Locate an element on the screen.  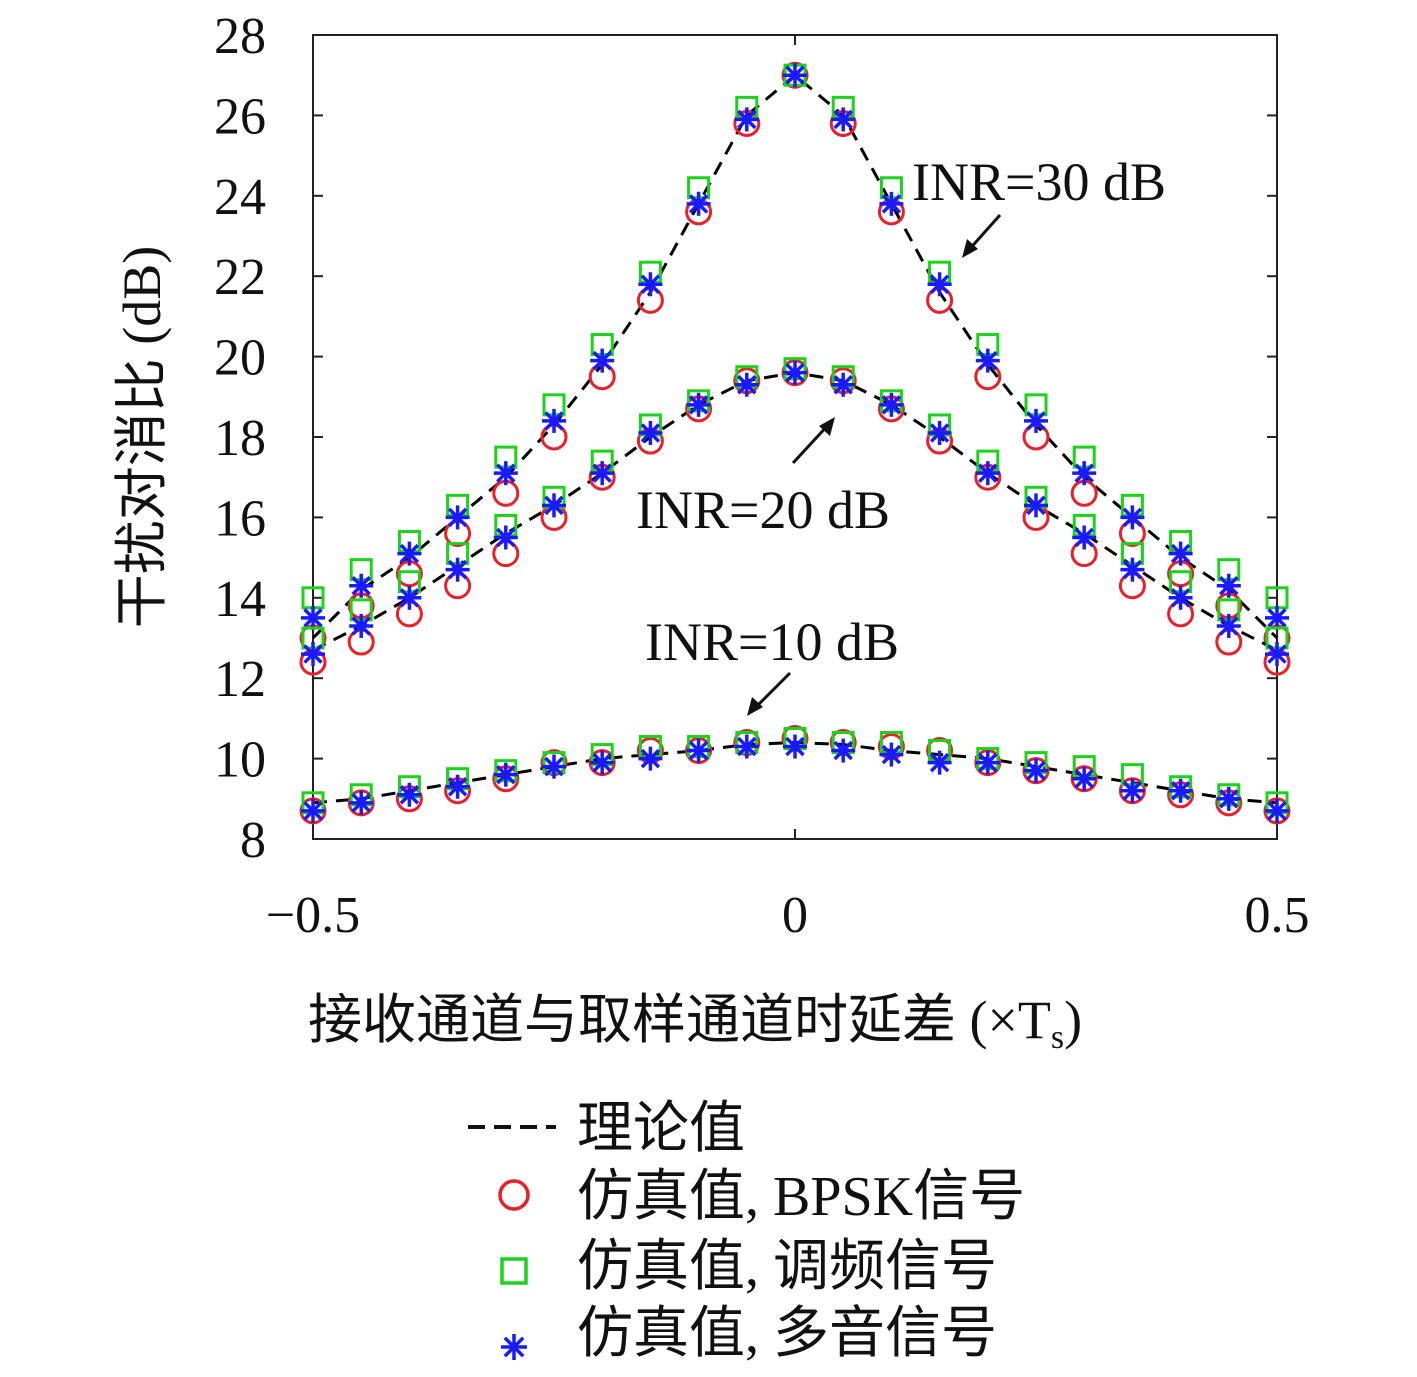
y-tick-label: 14 is located at coordinates (240, 599).